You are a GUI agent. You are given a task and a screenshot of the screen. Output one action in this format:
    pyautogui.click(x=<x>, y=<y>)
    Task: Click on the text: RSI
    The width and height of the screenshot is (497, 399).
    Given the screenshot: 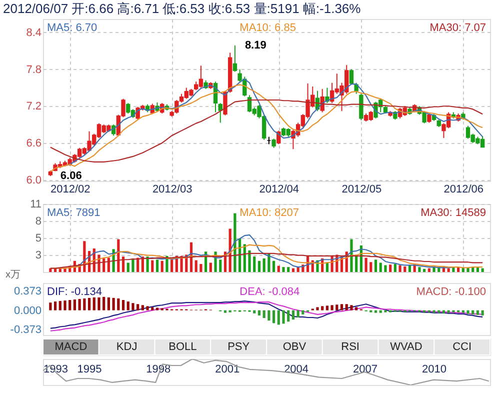 What is the action you would take?
    pyautogui.click(x=350, y=347)
    